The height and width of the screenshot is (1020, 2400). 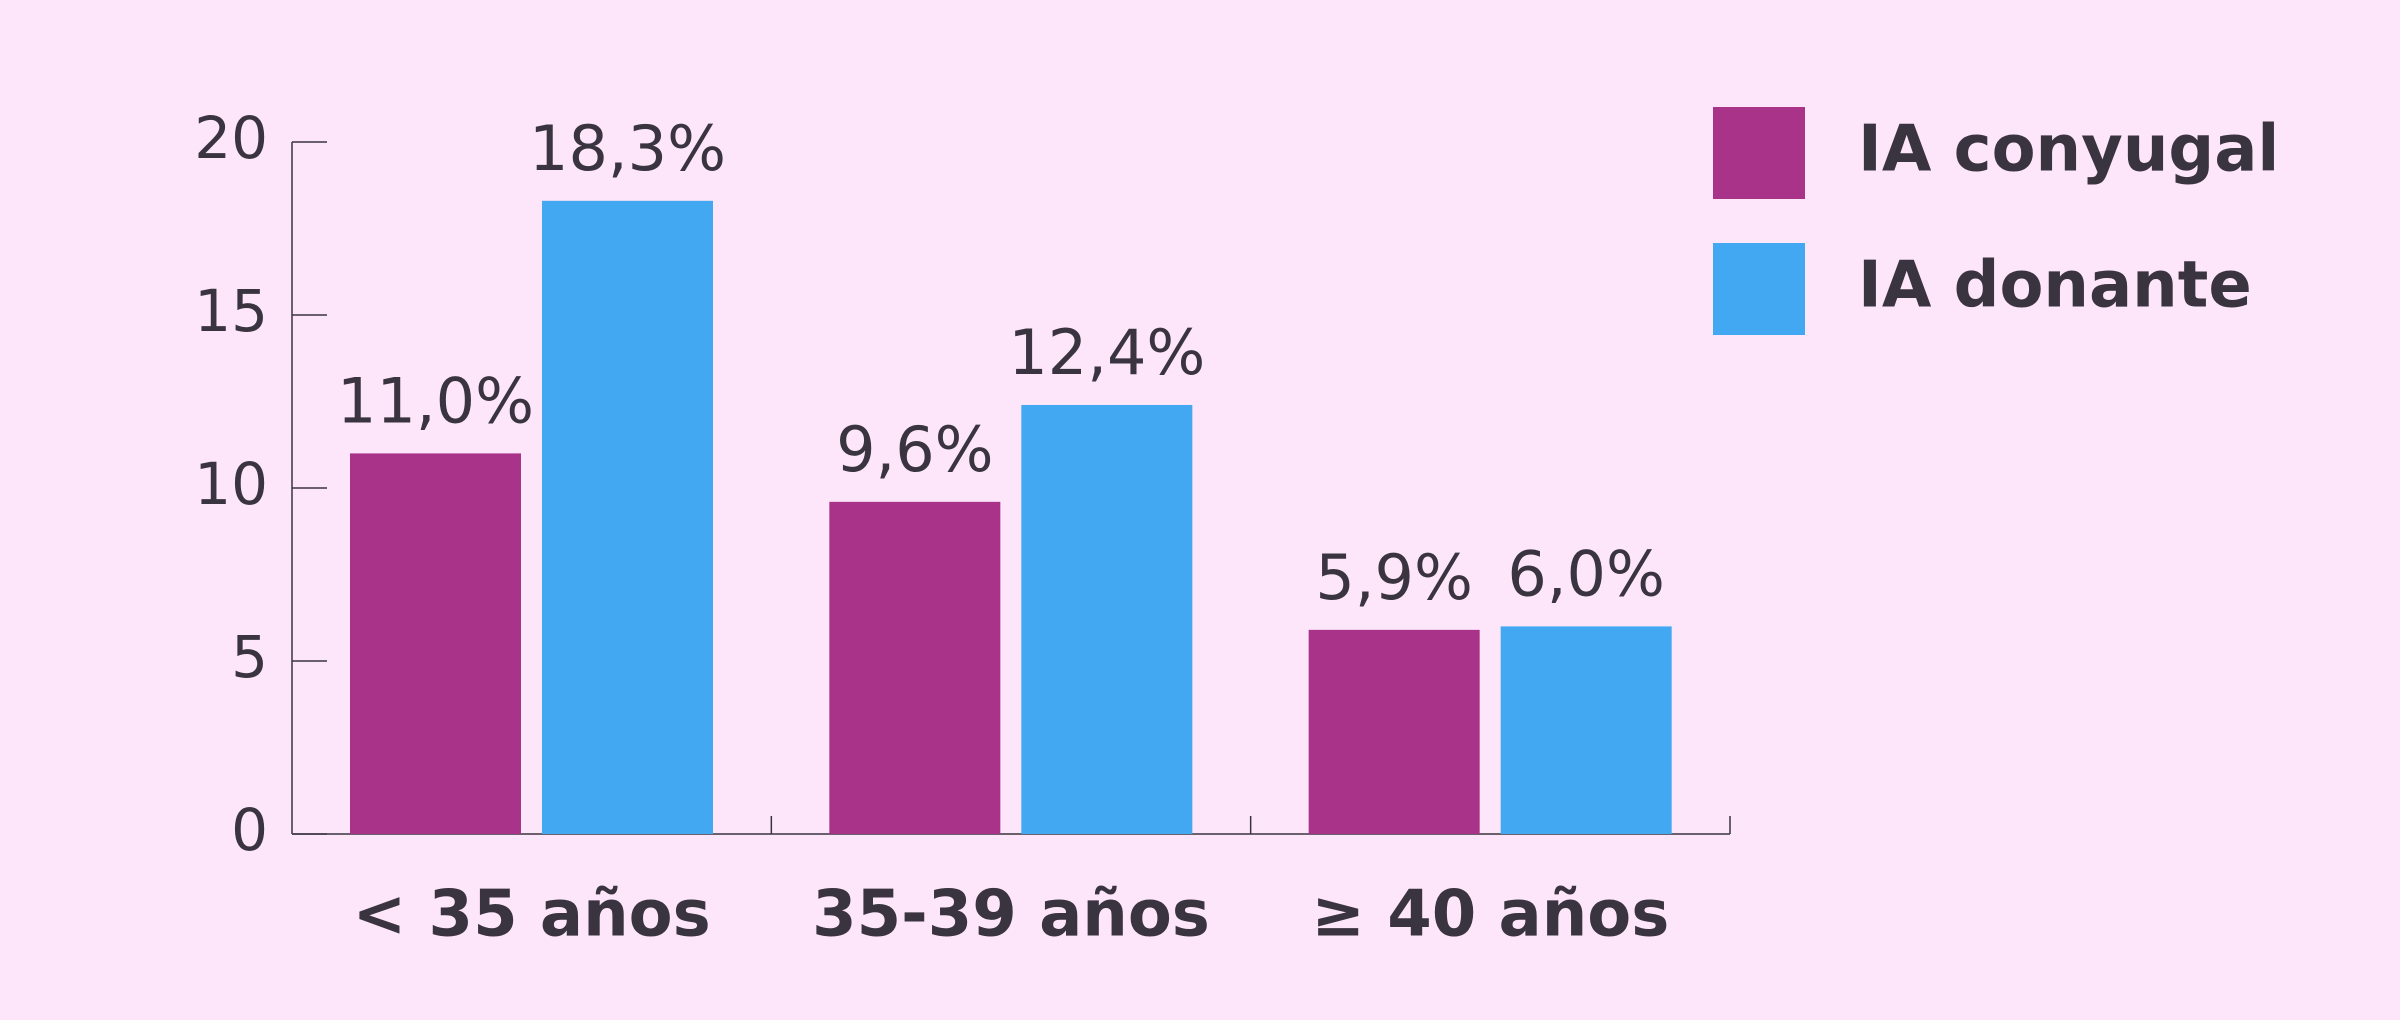 What do you see at coordinates (532, 915) in the screenshot?
I see `x-tick-label: < 35 años` at bounding box center [532, 915].